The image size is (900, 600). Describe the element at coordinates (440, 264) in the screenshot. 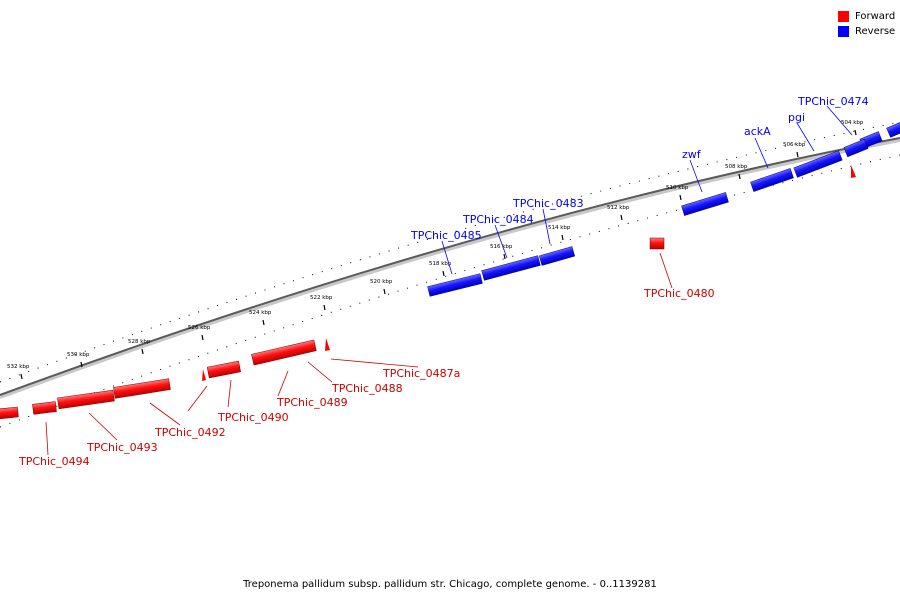

I see `tick-label: 518 kbp` at that location.